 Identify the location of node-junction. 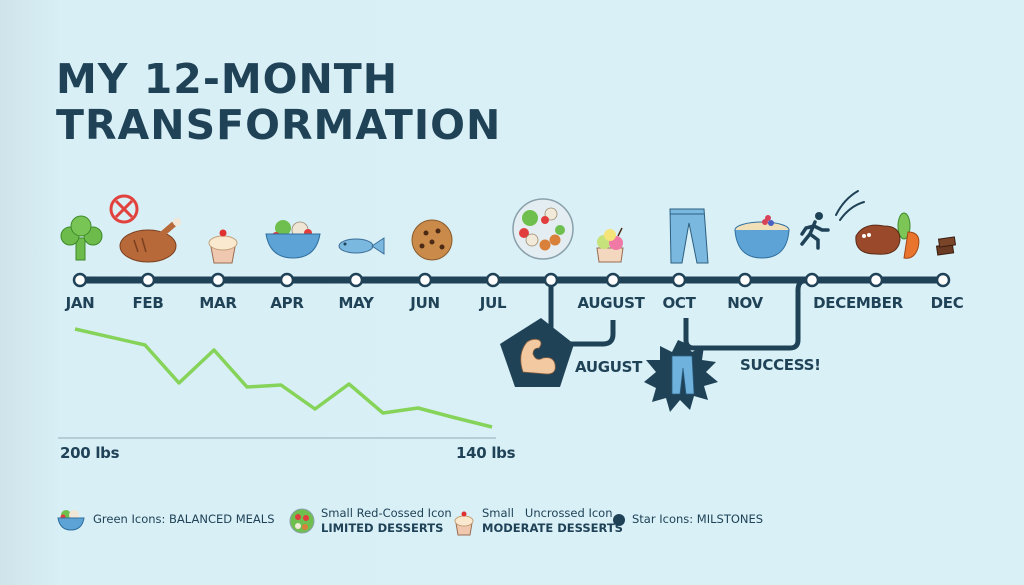
(551, 280).